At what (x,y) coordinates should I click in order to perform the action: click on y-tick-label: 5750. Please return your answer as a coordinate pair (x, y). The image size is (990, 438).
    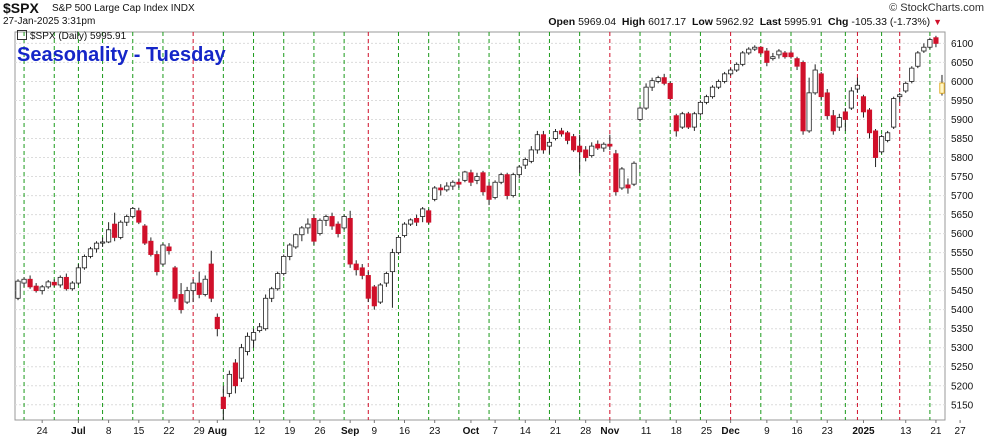
    Looking at the image, I should click on (962, 177).